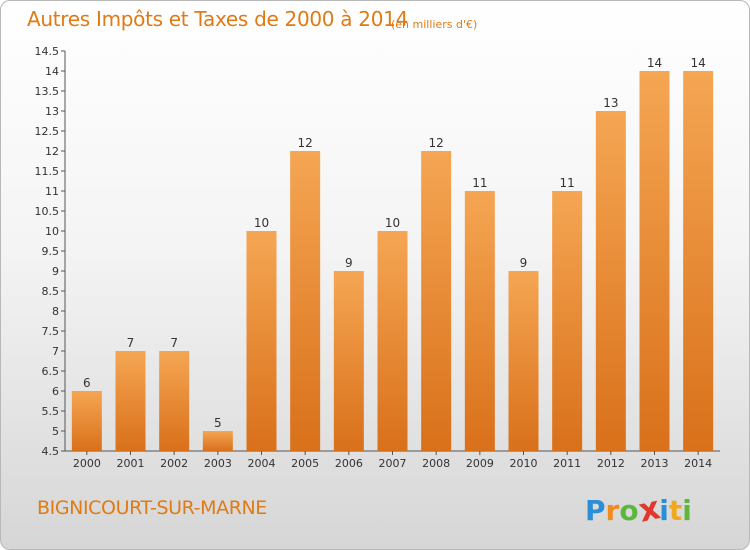  Describe the element at coordinates (218, 463) in the screenshot. I see `x-tick-label: 2003` at that location.